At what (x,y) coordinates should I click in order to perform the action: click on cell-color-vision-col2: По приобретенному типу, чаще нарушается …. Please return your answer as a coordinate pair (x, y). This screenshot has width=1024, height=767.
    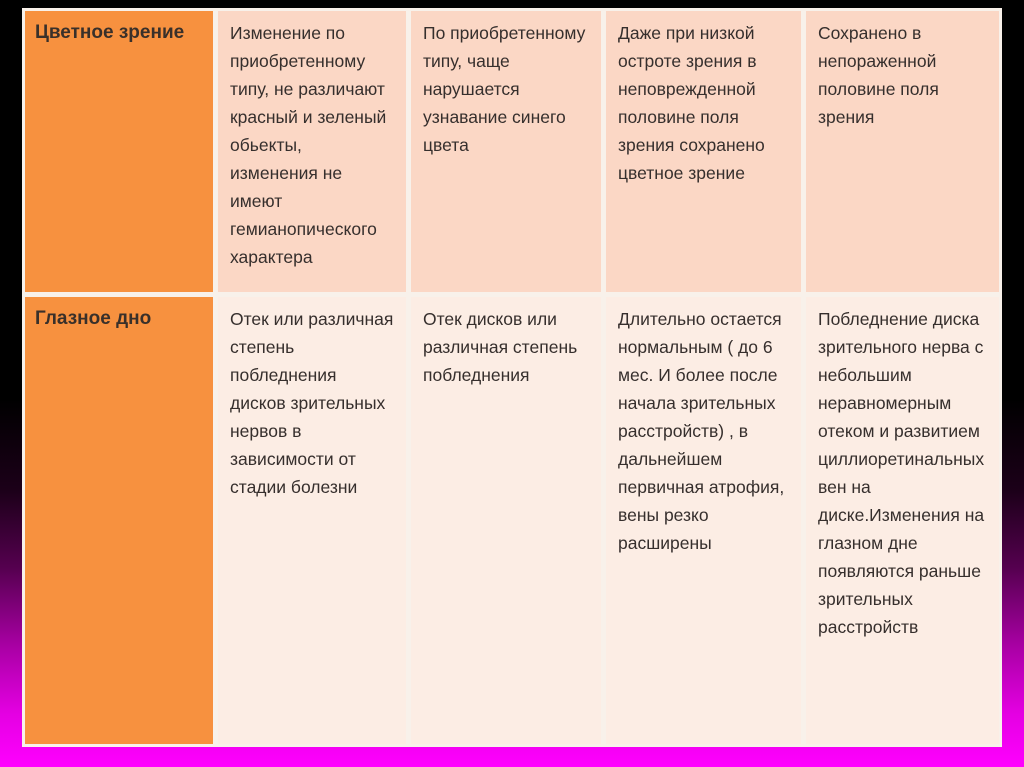
    Looking at the image, I should click on (506, 151).